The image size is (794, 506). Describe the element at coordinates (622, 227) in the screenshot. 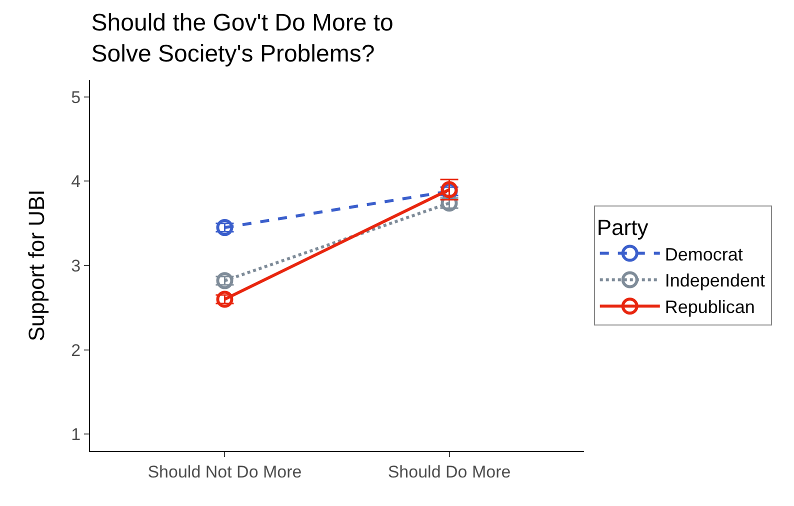

I see `legend-title: Party` at that location.